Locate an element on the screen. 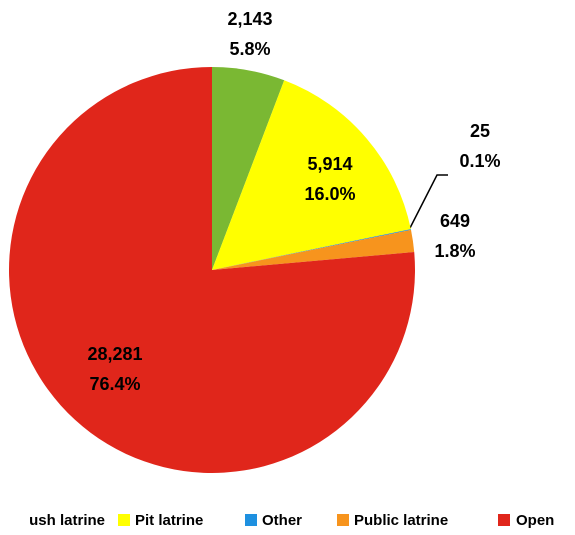  percent-label: 1.8% is located at coordinates (454, 251).